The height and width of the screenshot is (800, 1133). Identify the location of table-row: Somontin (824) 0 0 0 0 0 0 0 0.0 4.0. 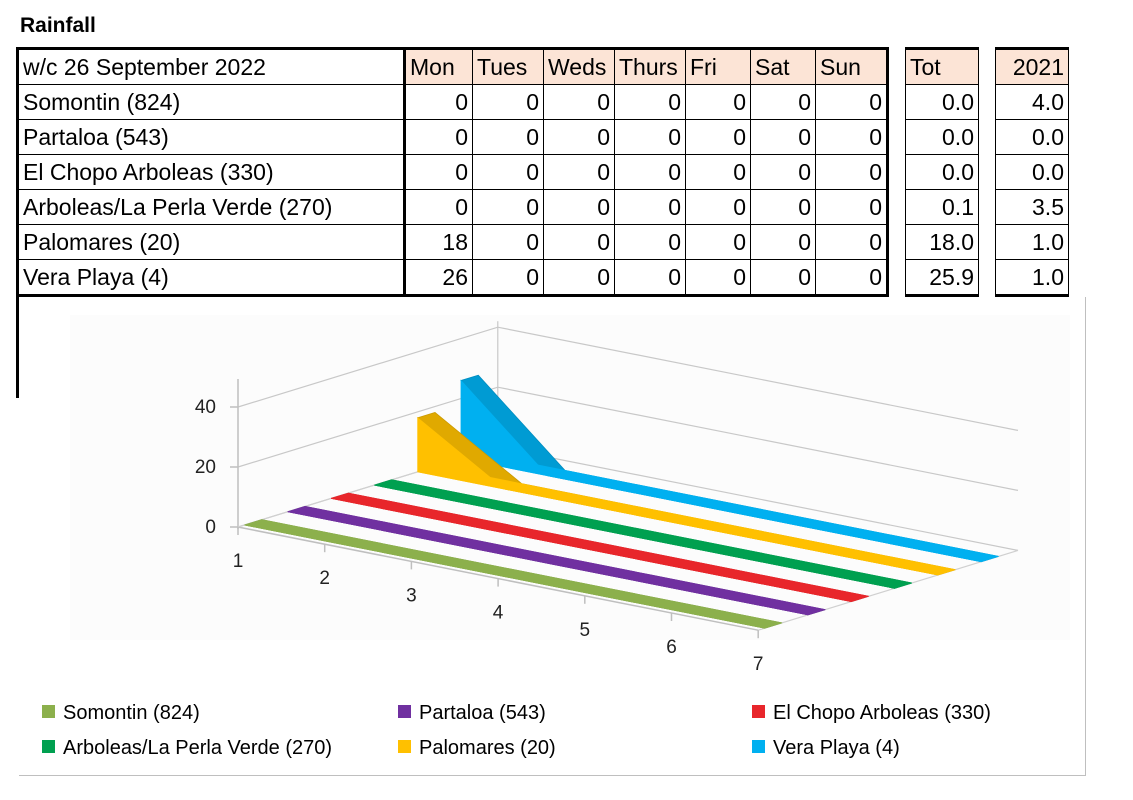
(542, 102).